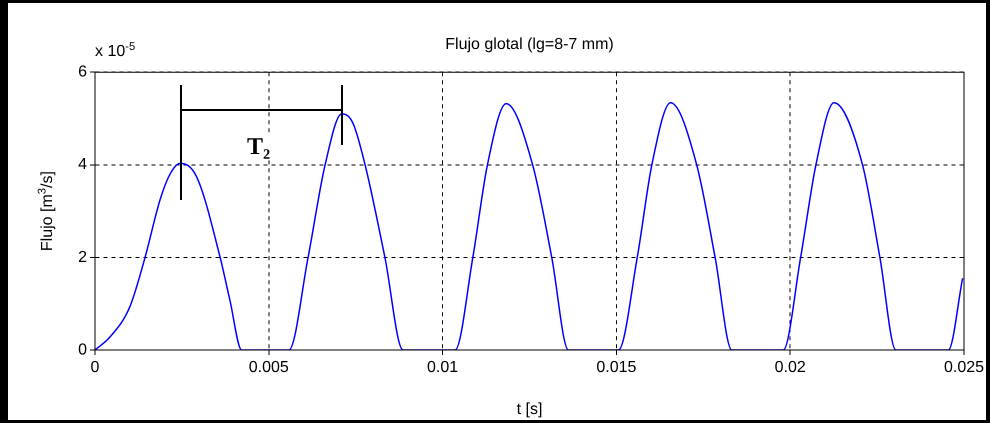 Image resolution: width=990 pixels, height=423 pixels. Describe the element at coordinates (964, 367) in the screenshot. I see `x-tick-label: 0.025` at that location.